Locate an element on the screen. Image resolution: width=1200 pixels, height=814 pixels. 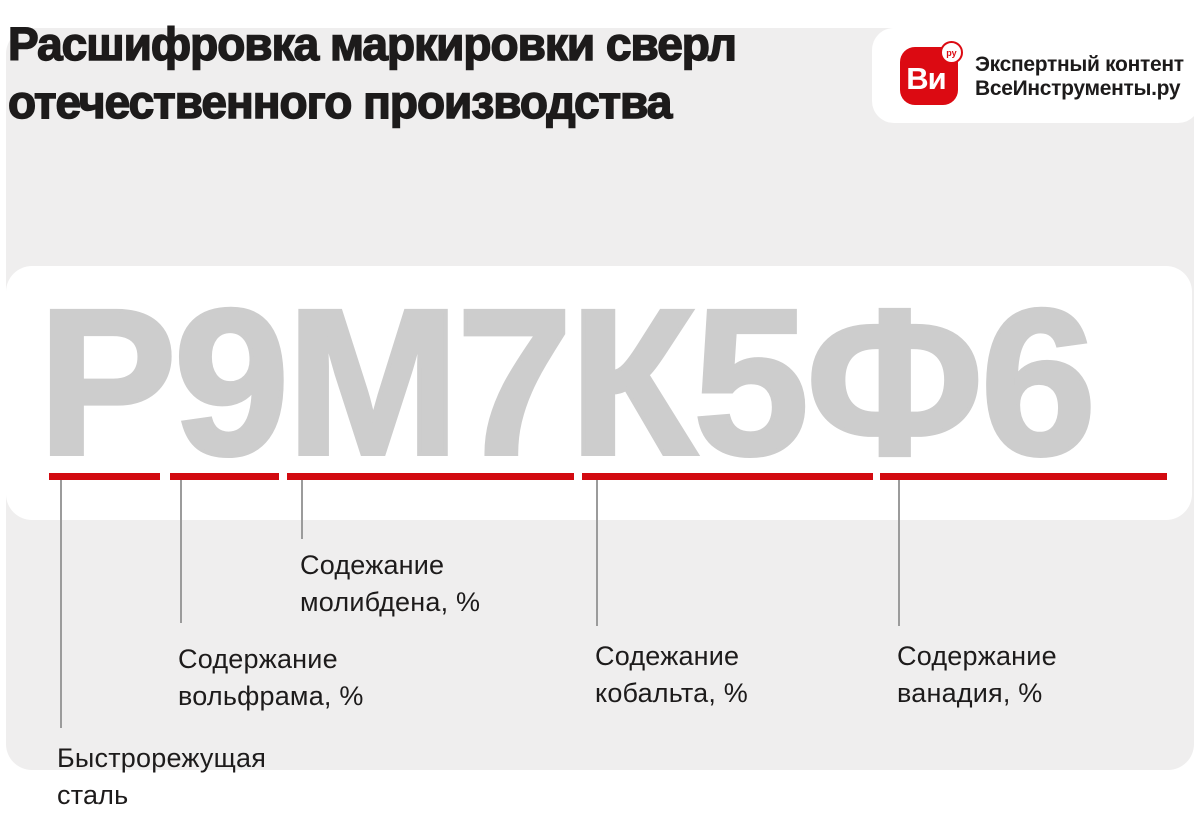
brand-logo-ru-badge: ру is located at coordinates (951, 52).